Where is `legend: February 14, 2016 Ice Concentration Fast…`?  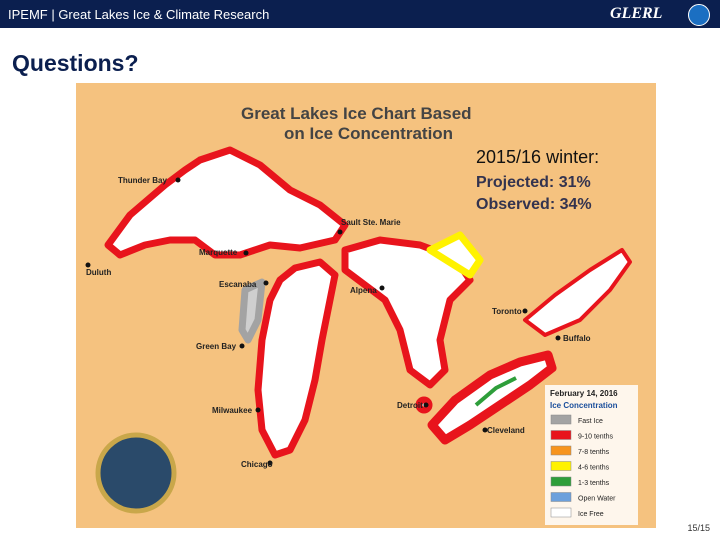 legend: February 14, 2016 Ice Concentration Fast… is located at coordinates (591, 455).